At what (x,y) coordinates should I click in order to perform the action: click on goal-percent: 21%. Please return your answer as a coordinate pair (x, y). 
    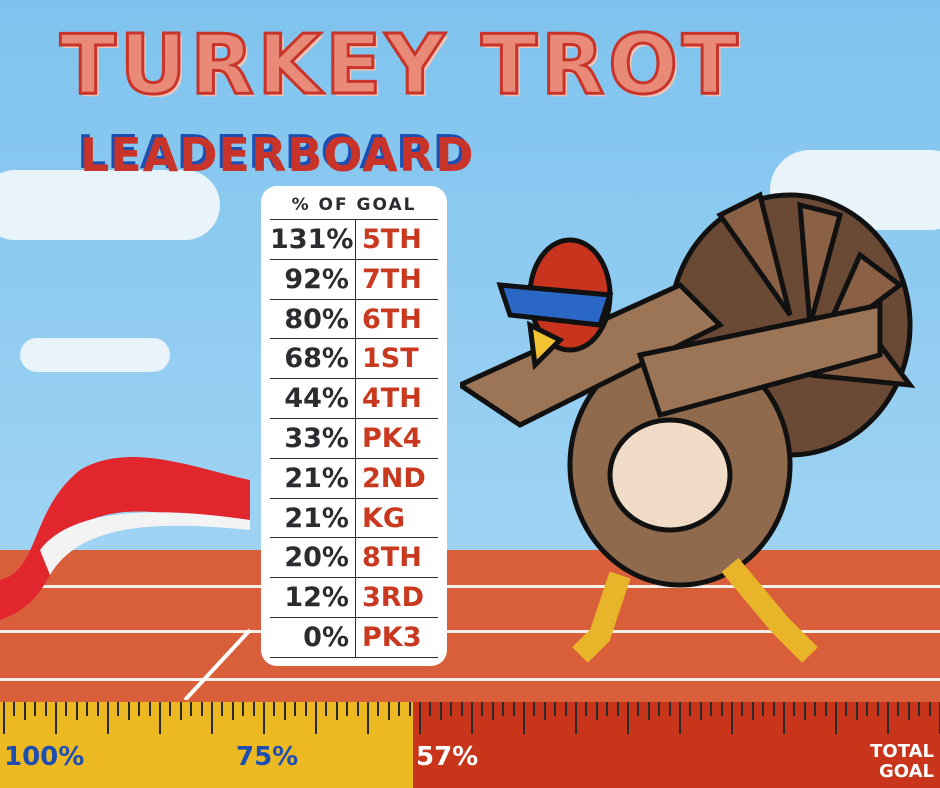
    Looking at the image, I should click on (313, 518).